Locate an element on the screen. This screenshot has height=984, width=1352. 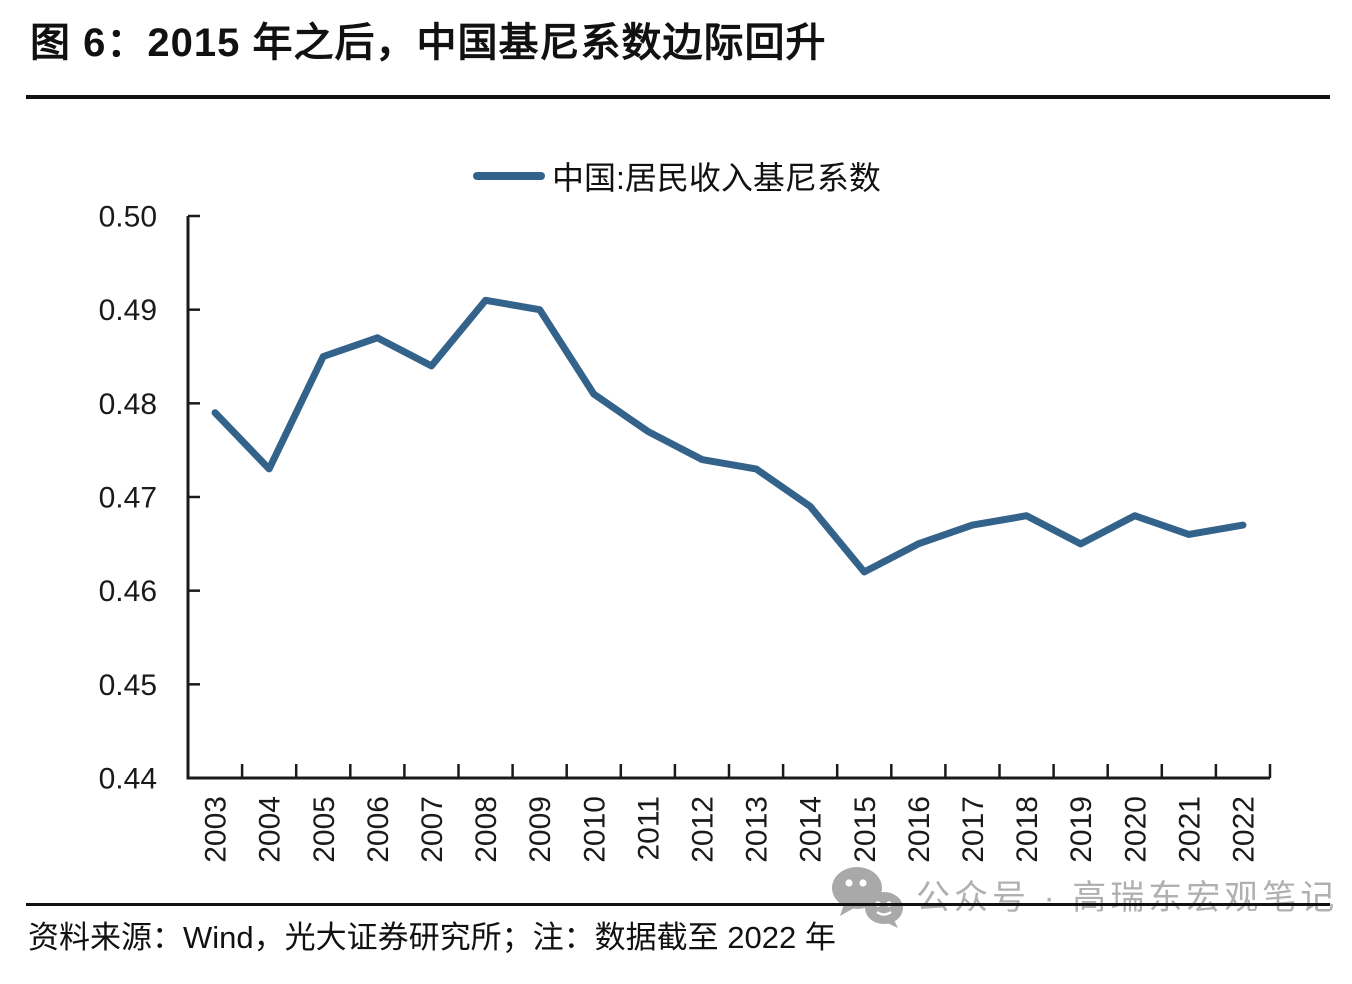
watermark-text: 公众号 · 高瑞东宏观笔记 is located at coordinates (1127, 898).